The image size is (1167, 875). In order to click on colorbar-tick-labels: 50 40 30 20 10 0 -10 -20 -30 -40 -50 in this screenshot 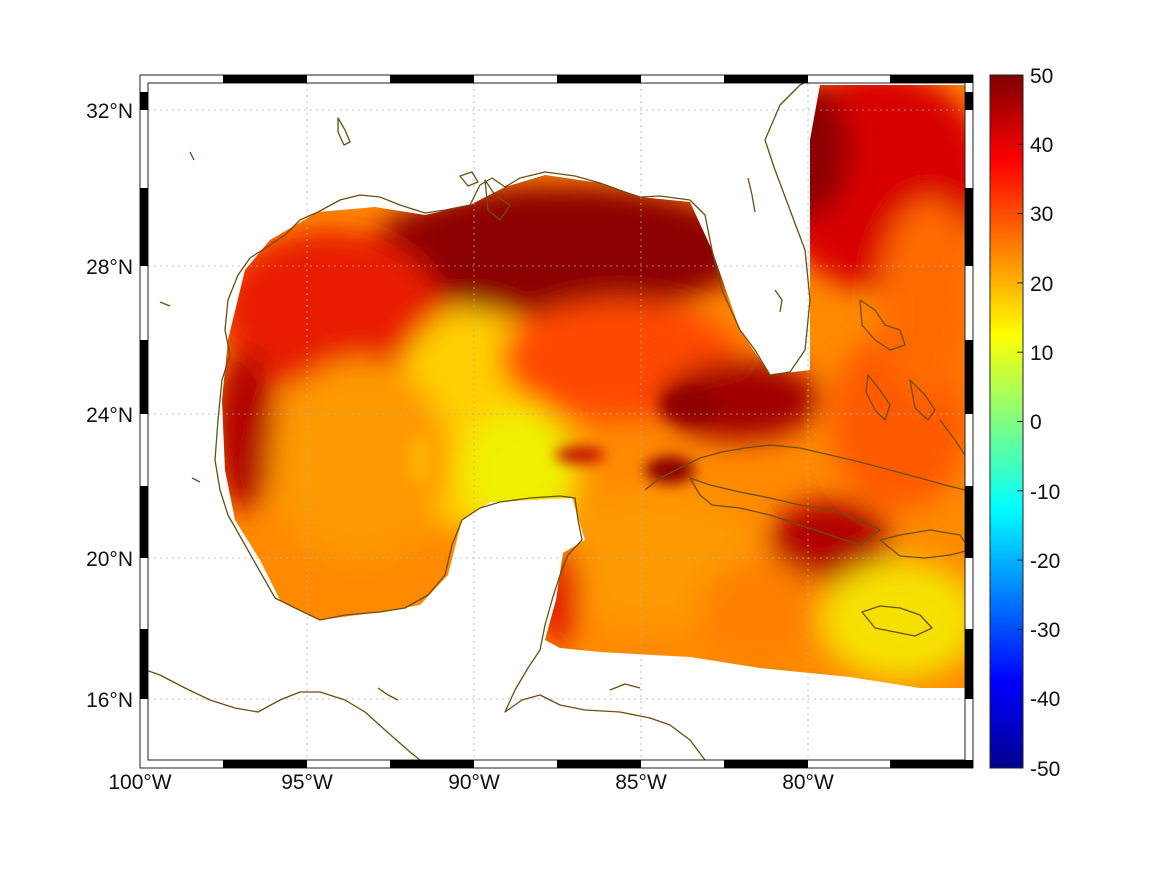, I will do `click(1045, 423)`.